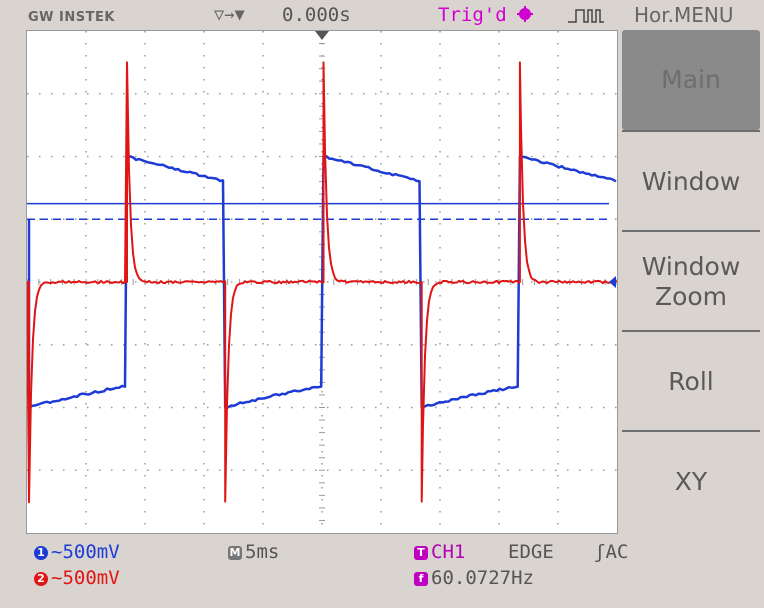  I want to click on trigger-status: Trig'd, so click(472, 15).